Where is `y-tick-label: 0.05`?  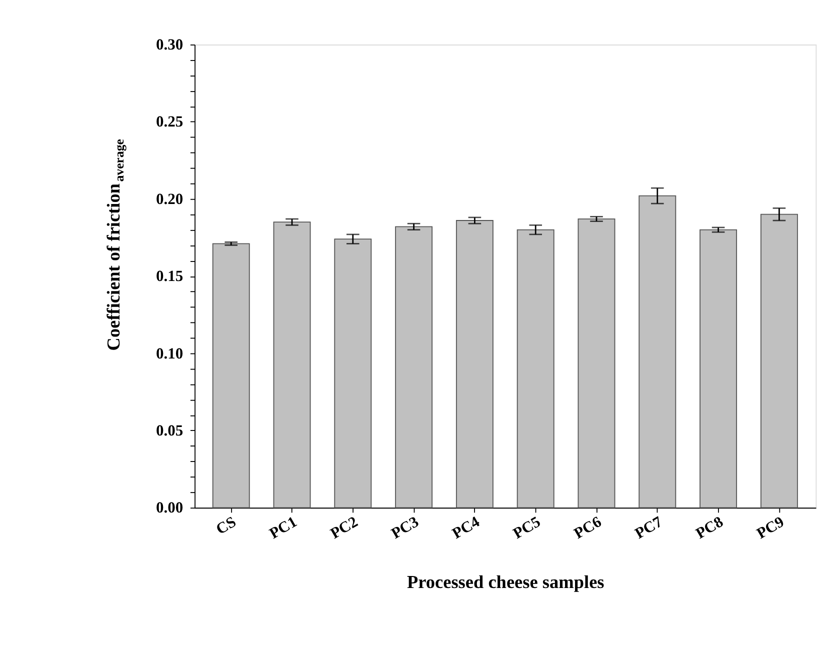 y-tick-label: 0.05 is located at coordinates (170, 431).